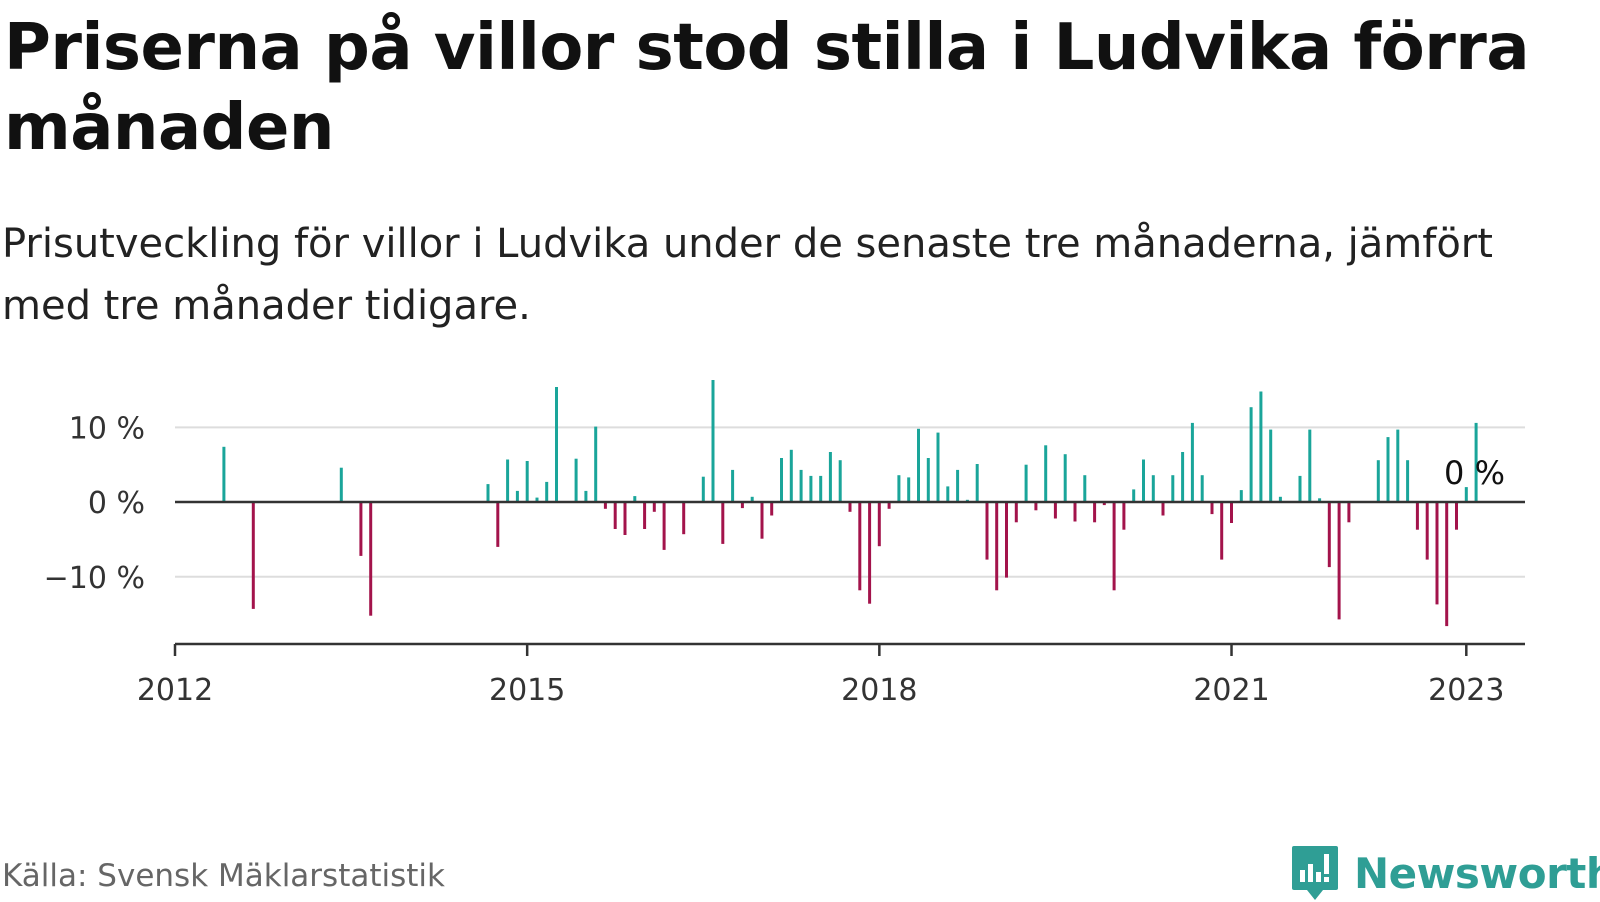  What do you see at coordinates (116, 503) in the screenshot?
I see `y-tick-label: 0 %` at bounding box center [116, 503].